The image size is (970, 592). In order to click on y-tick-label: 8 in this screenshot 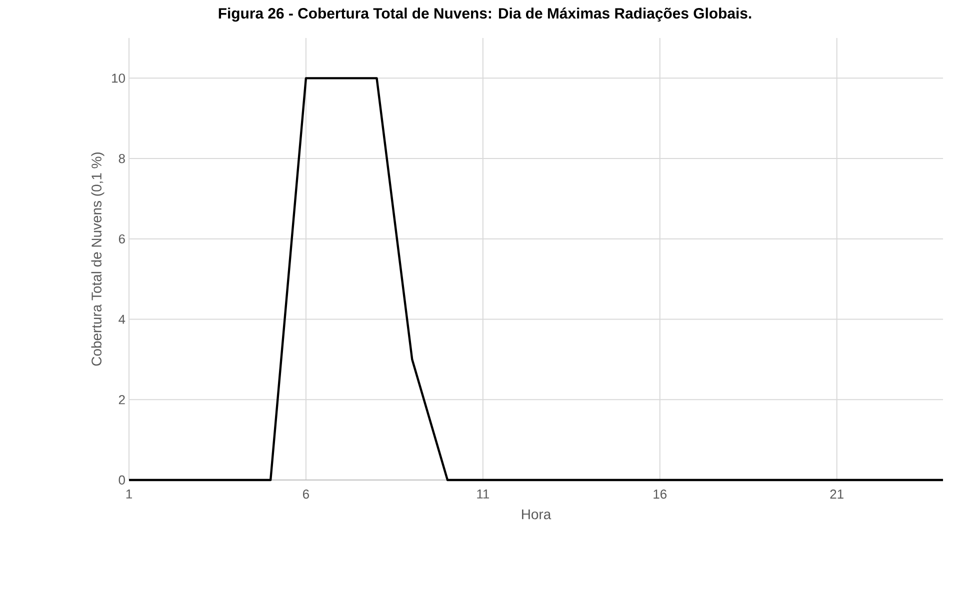, I will do `click(121, 159)`.